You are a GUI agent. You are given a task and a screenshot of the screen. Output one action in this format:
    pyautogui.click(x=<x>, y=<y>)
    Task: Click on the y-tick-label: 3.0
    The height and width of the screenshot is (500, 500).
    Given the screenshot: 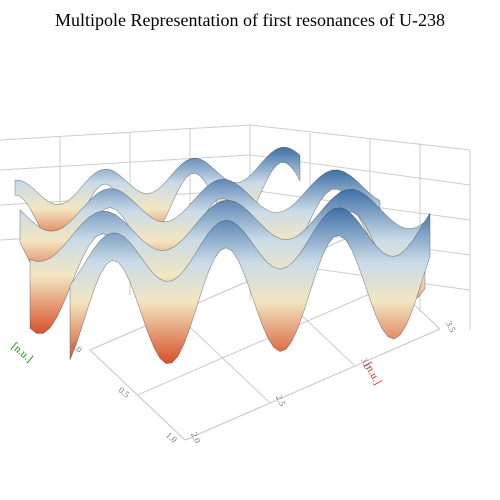 What is the action you would take?
    pyautogui.click(x=366, y=363)
    